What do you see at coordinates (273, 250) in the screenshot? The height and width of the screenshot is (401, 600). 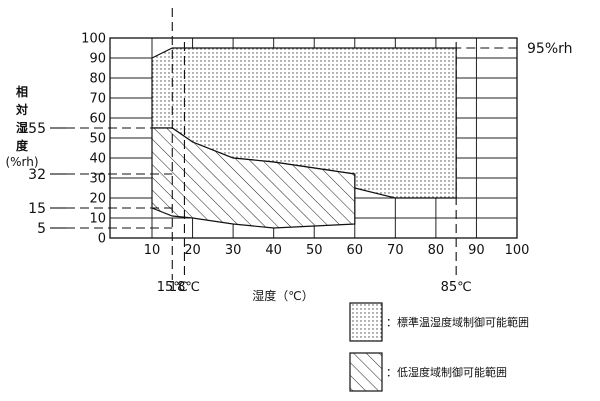 I see `x-tick-label: 40` at bounding box center [273, 250].